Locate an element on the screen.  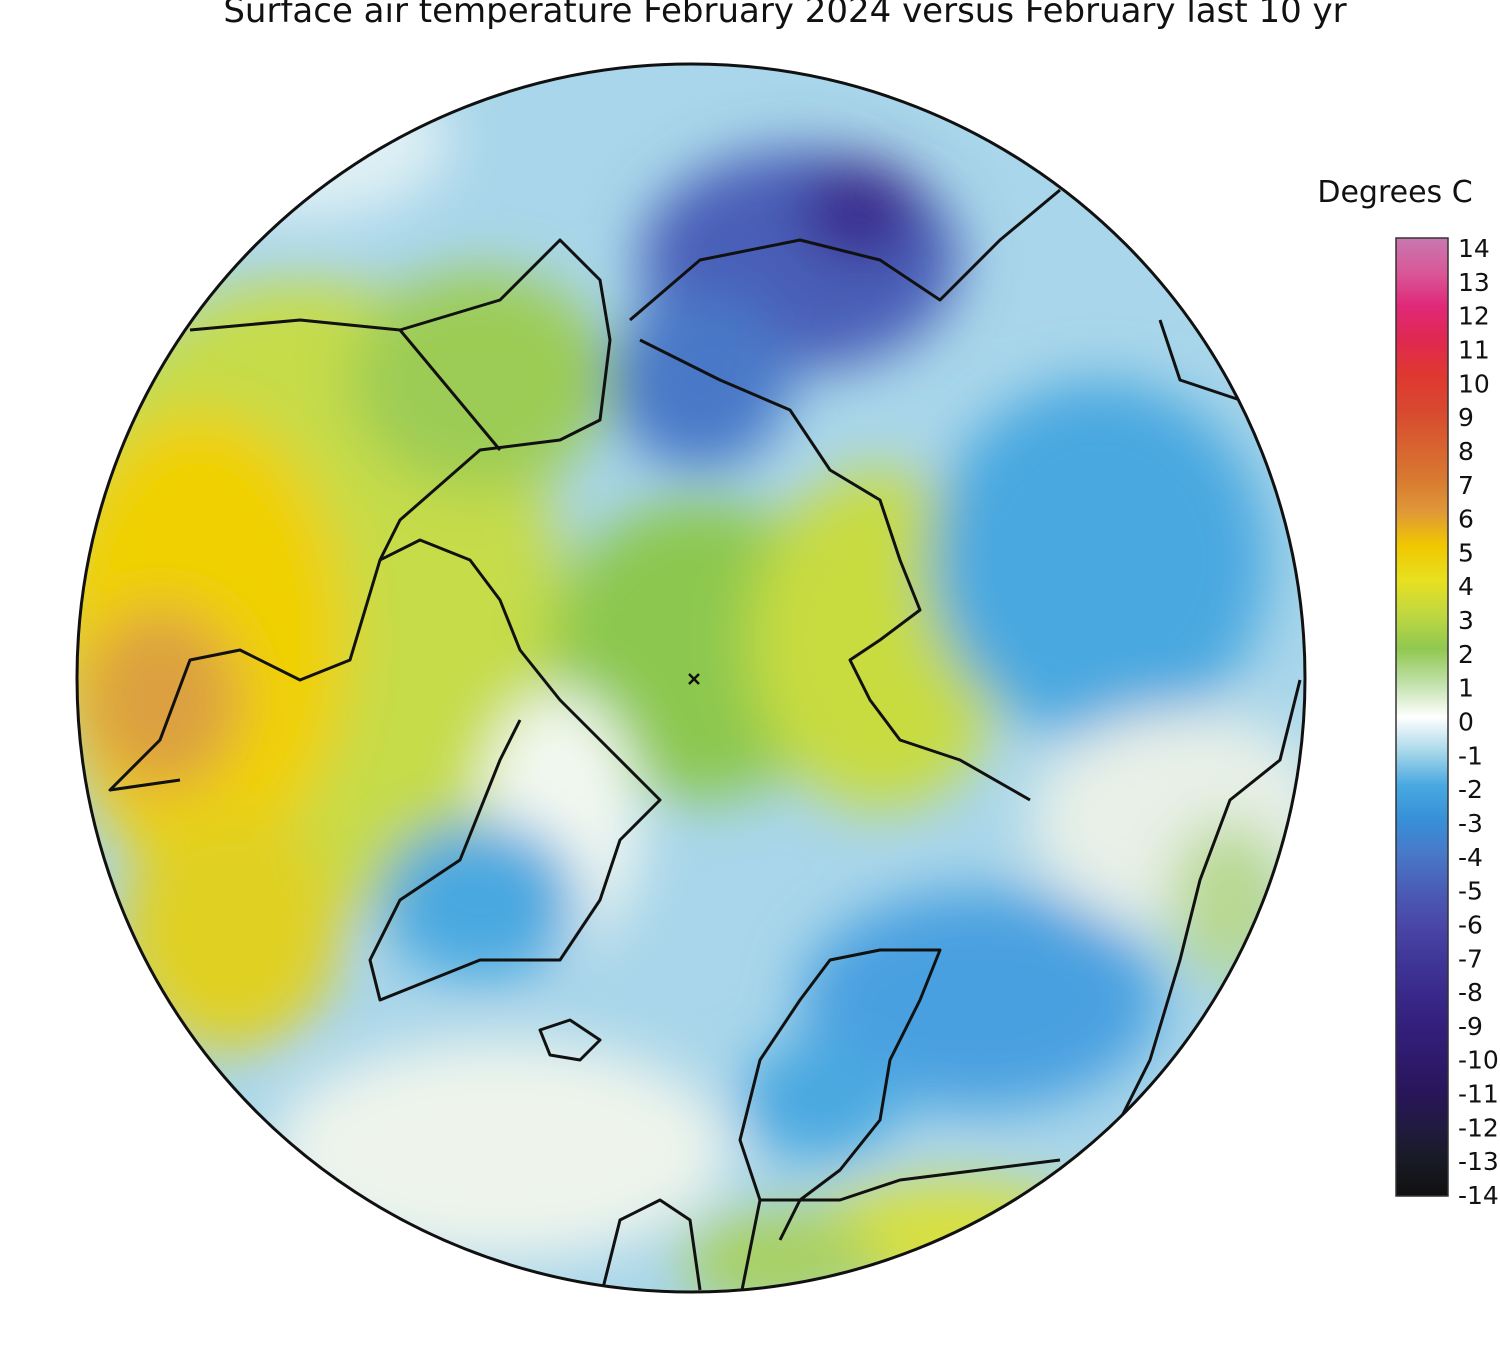
colorbar-label: Degrees C is located at coordinates (1394, 192).